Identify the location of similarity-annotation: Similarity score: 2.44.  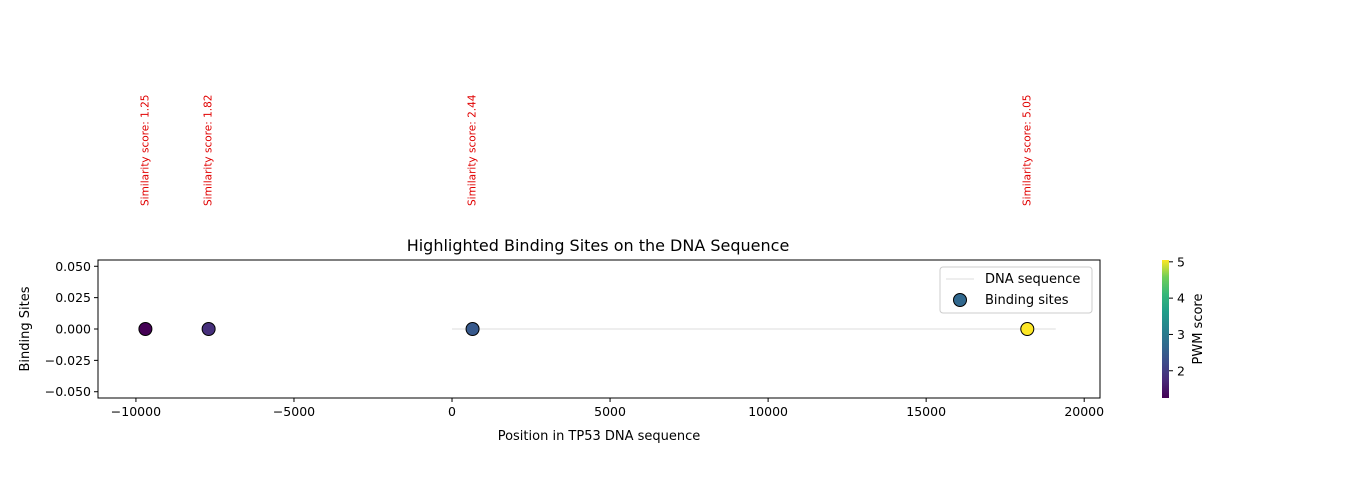
(473, 150).